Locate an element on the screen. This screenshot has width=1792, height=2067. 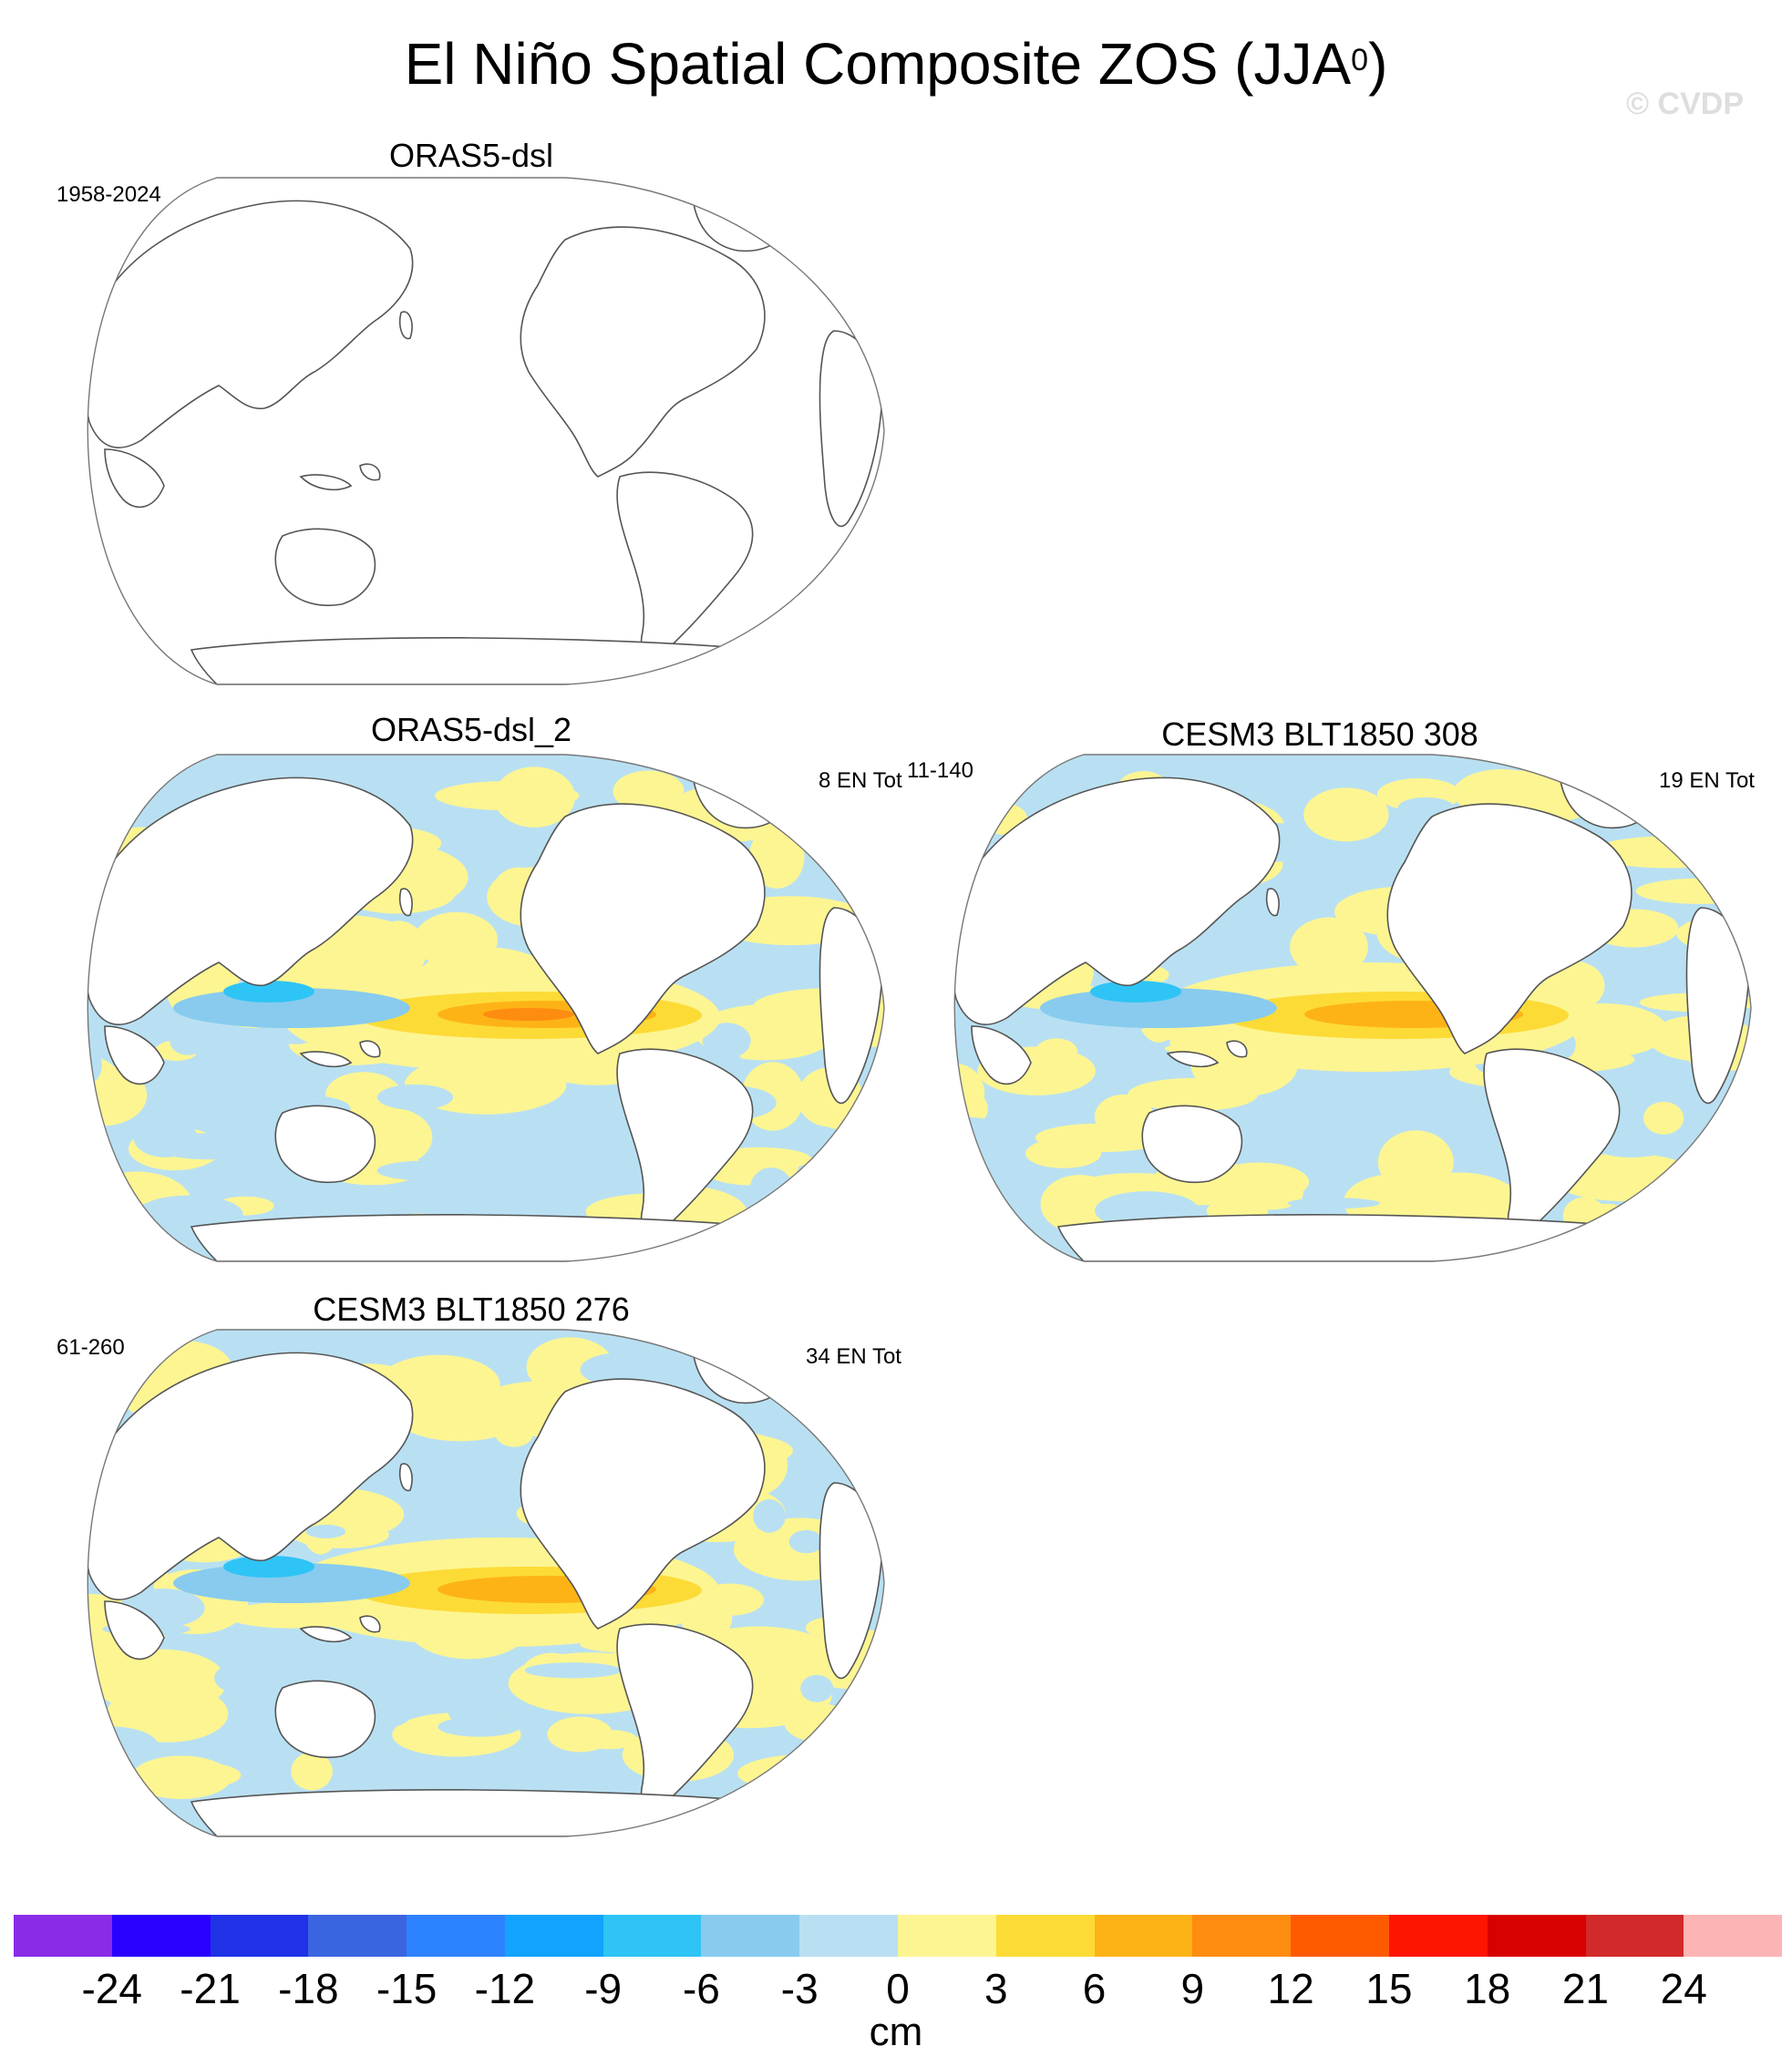
colorbar-tick-label: 0 is located at coordinates (898, 1988).